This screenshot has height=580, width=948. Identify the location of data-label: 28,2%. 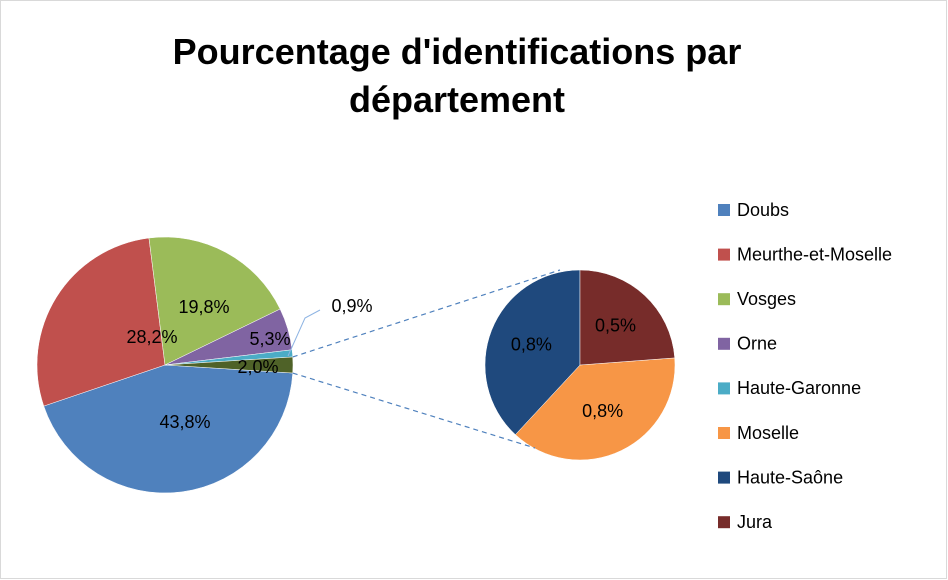
(151, 337).